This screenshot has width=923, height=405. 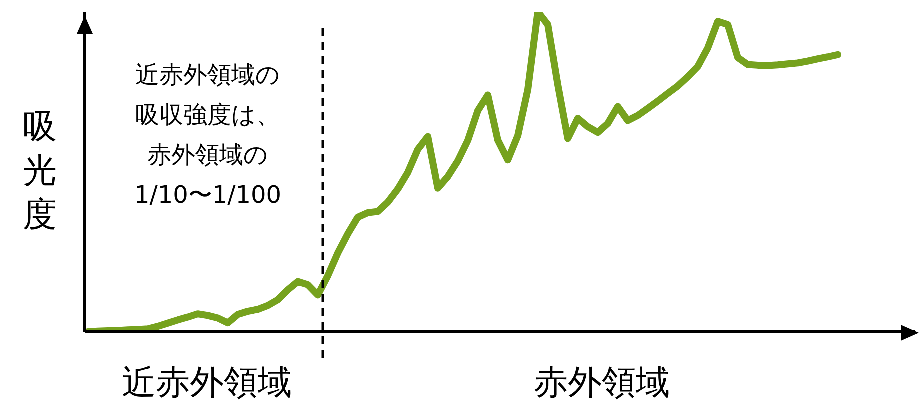 I want to click on text: 近赤外領域, so click(x=207, y=383).